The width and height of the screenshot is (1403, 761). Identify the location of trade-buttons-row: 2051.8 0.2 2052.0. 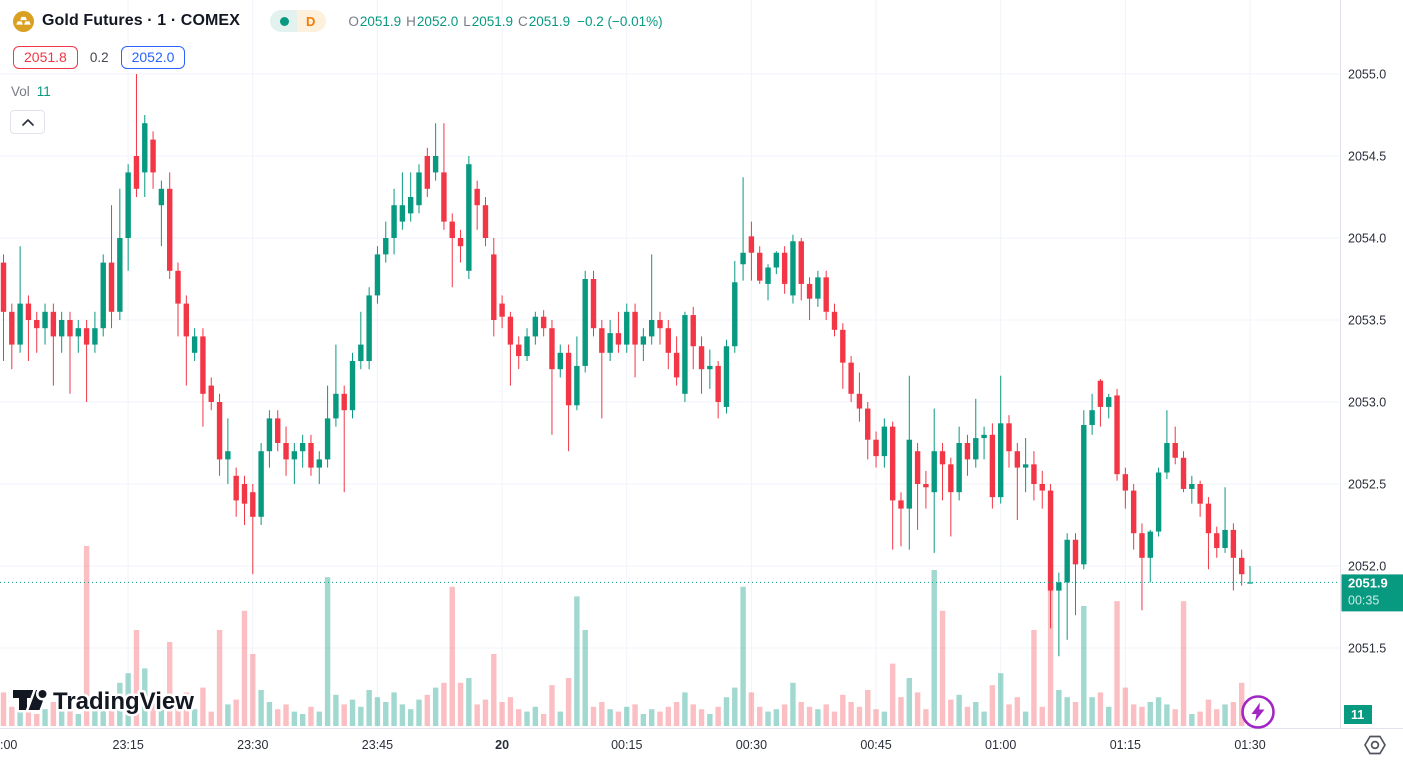
(99, 57).